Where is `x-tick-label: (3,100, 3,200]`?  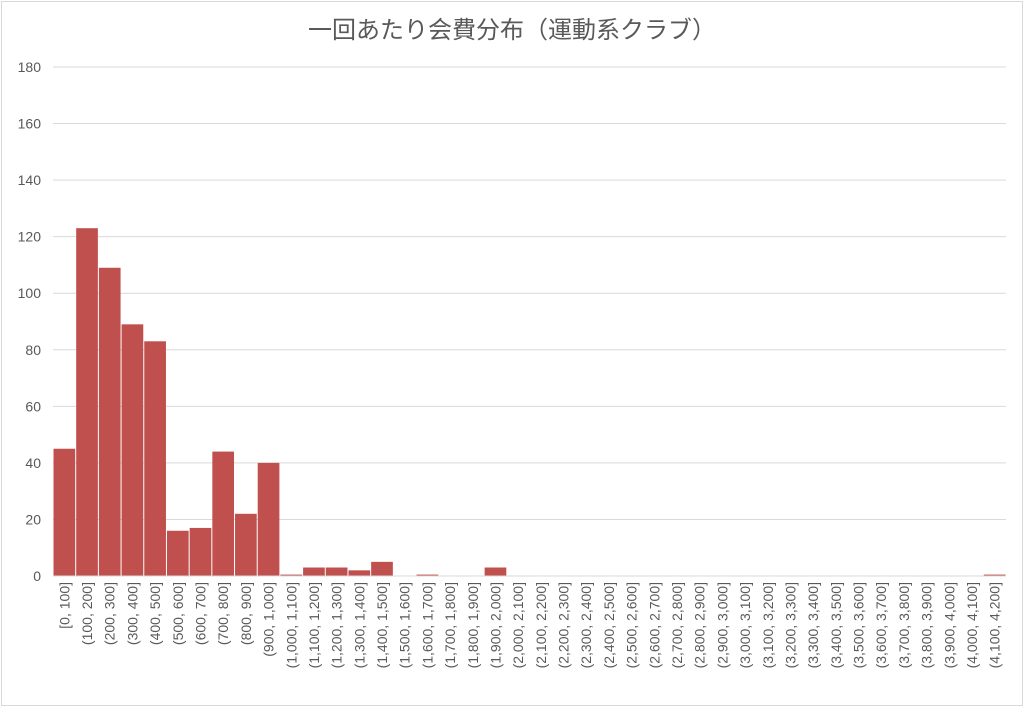
x-tick-label: (3,100, 3,200] is located at coordinates (768, 625).